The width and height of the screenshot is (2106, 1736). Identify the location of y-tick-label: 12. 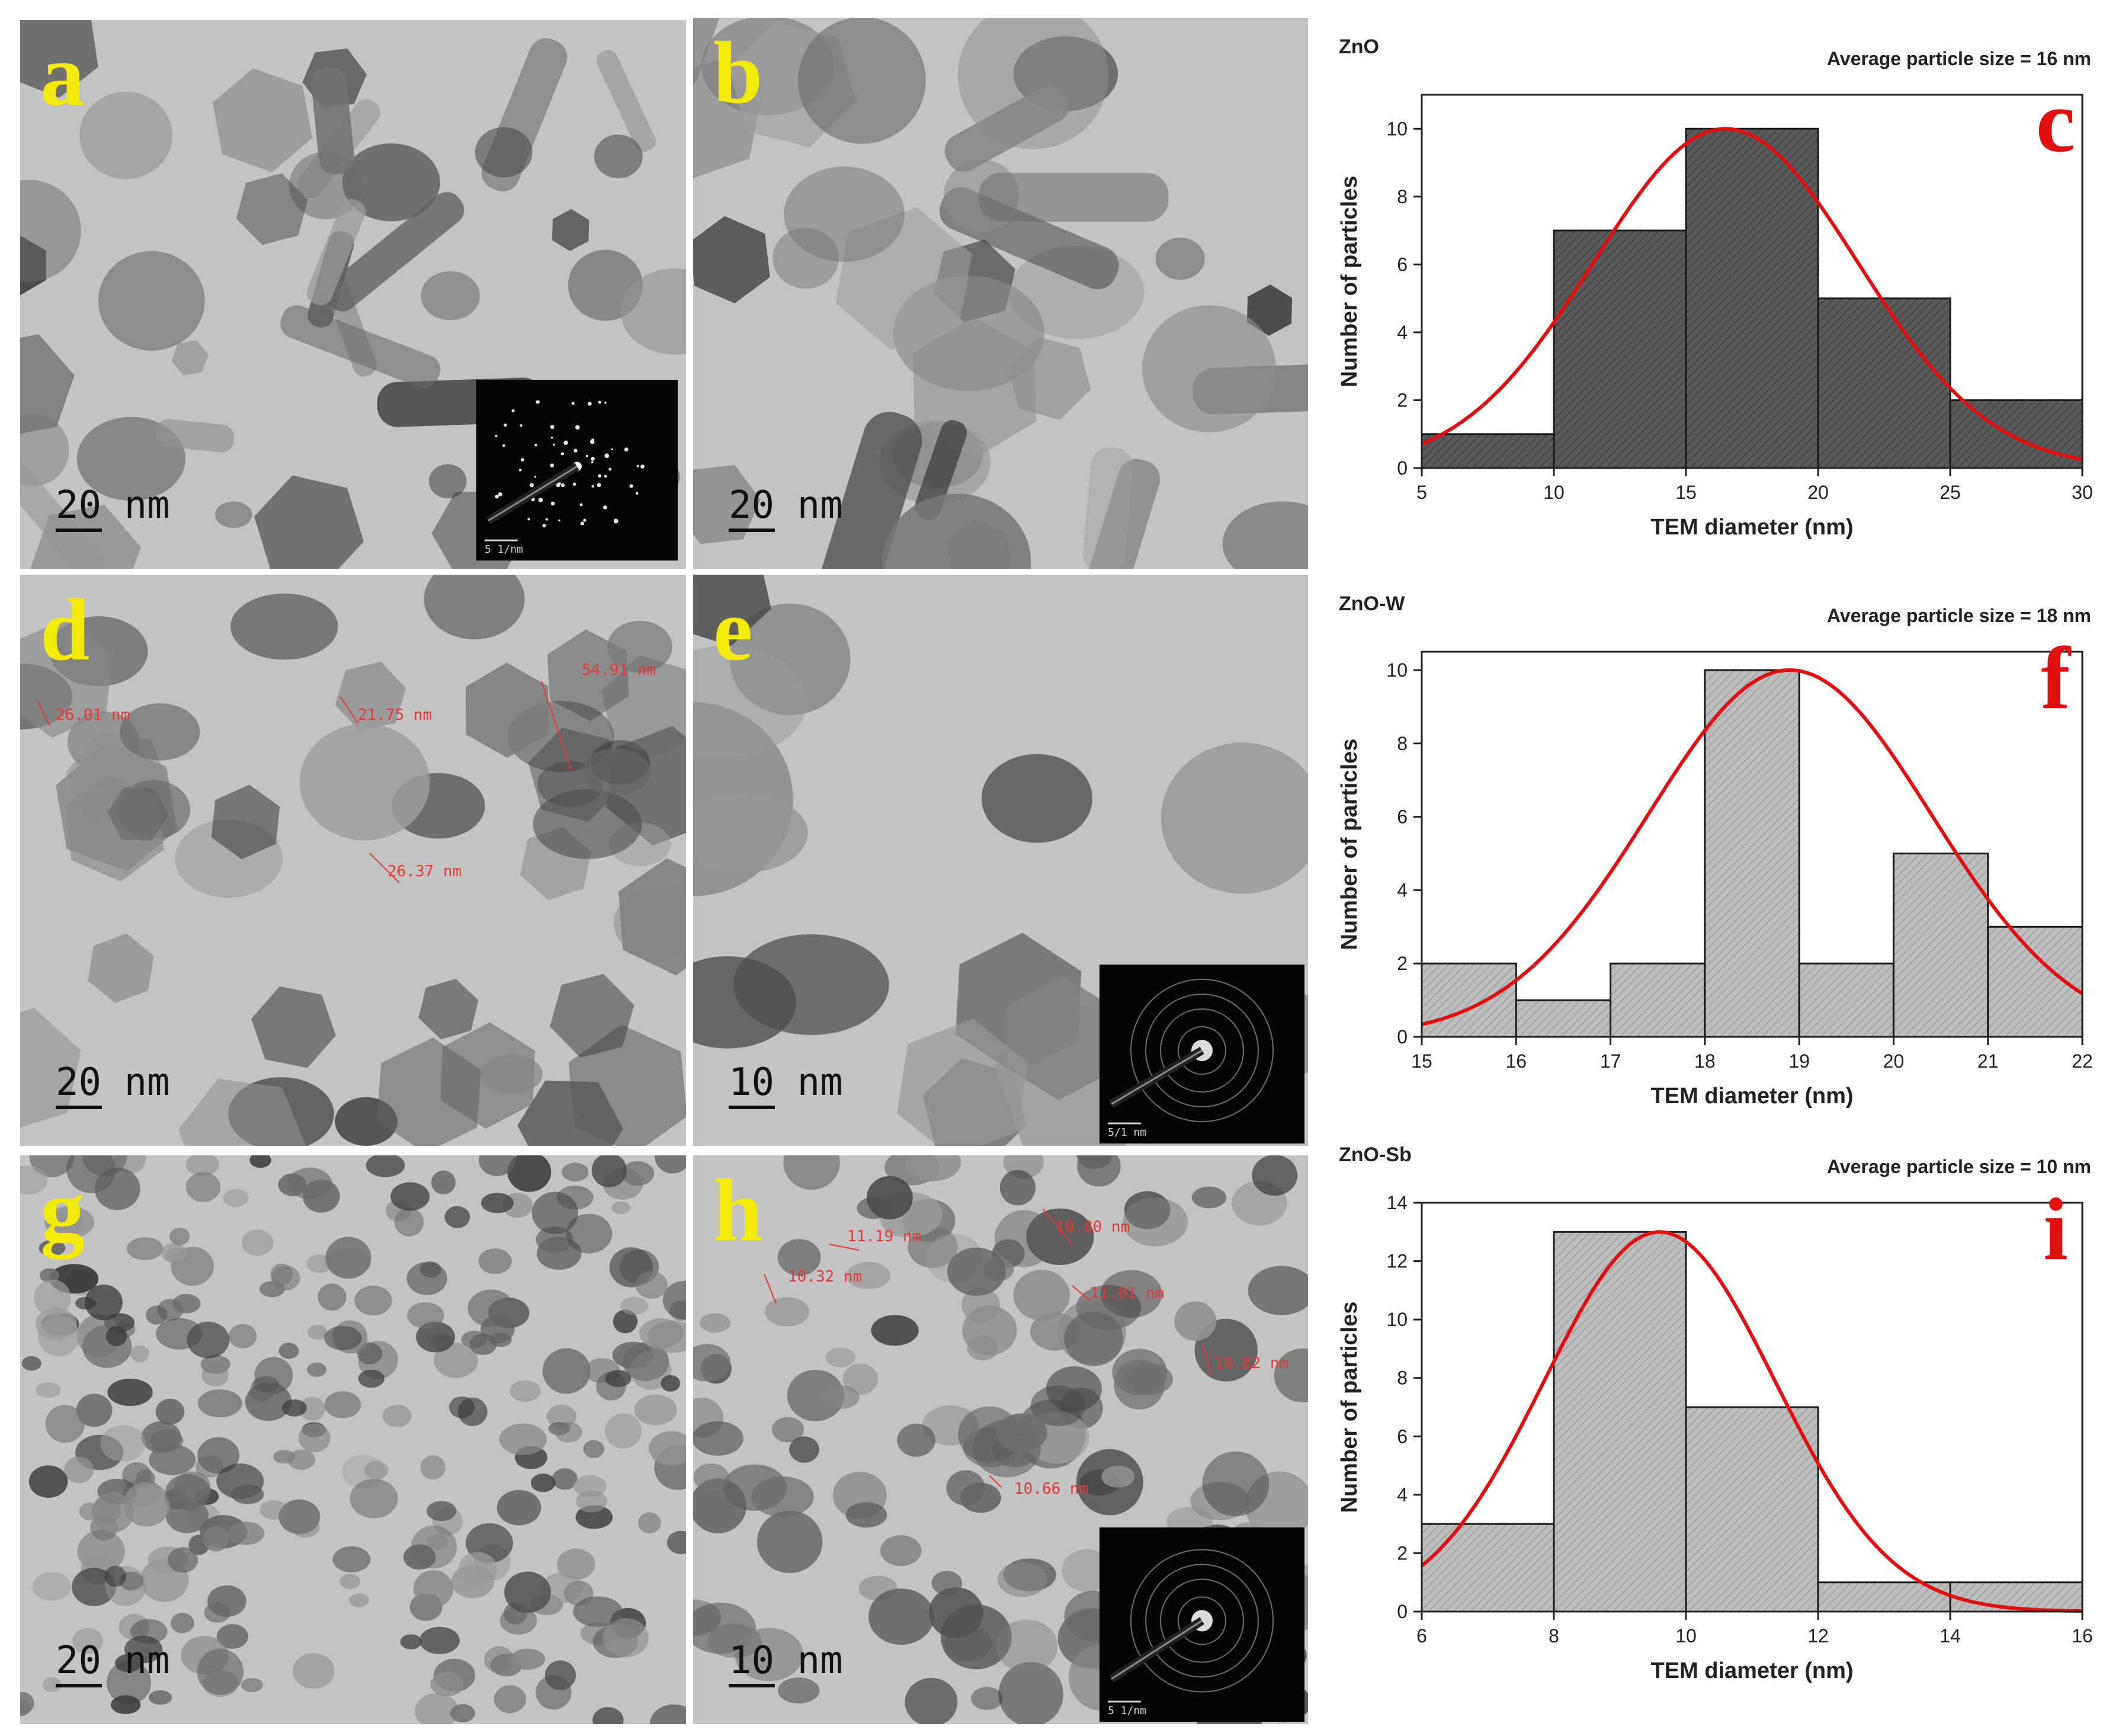
(1397, 1261).